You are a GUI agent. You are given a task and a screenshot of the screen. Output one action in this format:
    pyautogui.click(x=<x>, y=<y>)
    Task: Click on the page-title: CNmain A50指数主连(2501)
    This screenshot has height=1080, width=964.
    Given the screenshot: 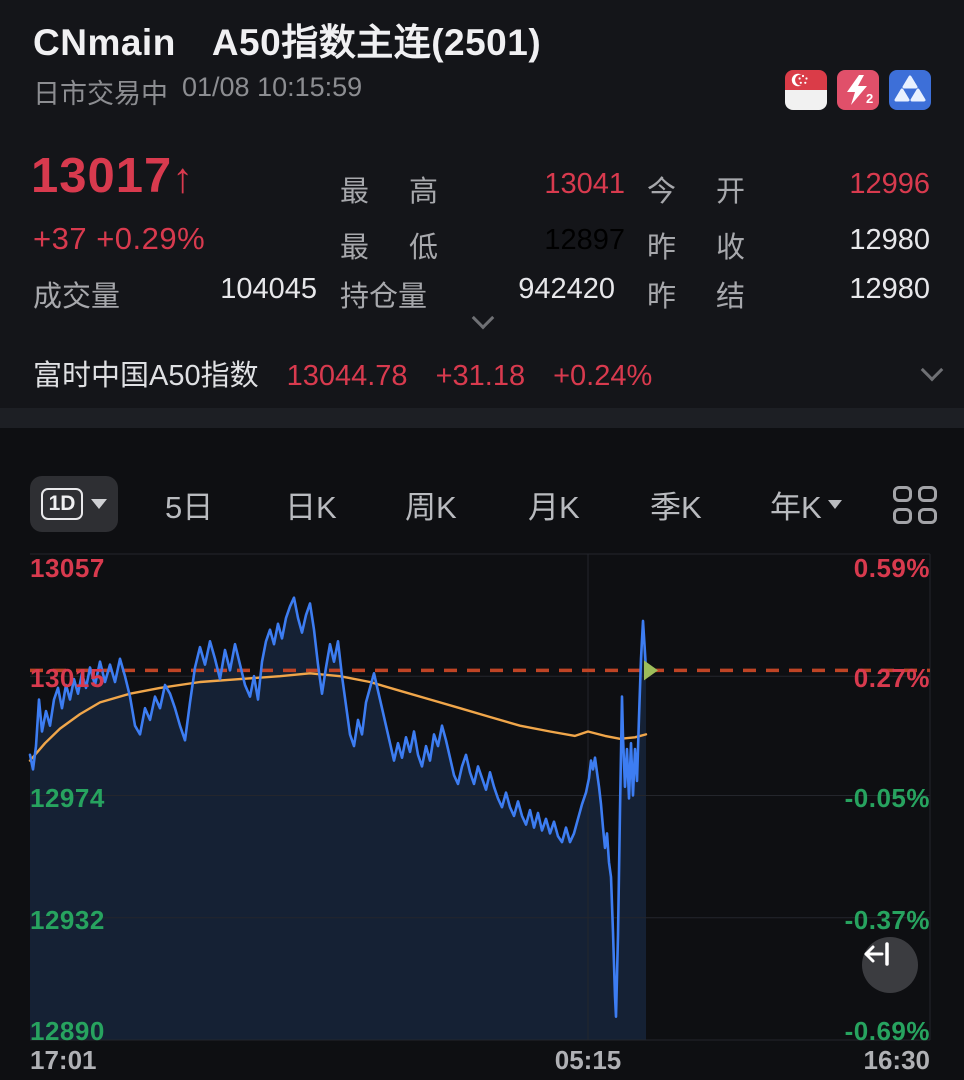 What is the action you would take?
    pyautogui.click(x=287, y=39)
    